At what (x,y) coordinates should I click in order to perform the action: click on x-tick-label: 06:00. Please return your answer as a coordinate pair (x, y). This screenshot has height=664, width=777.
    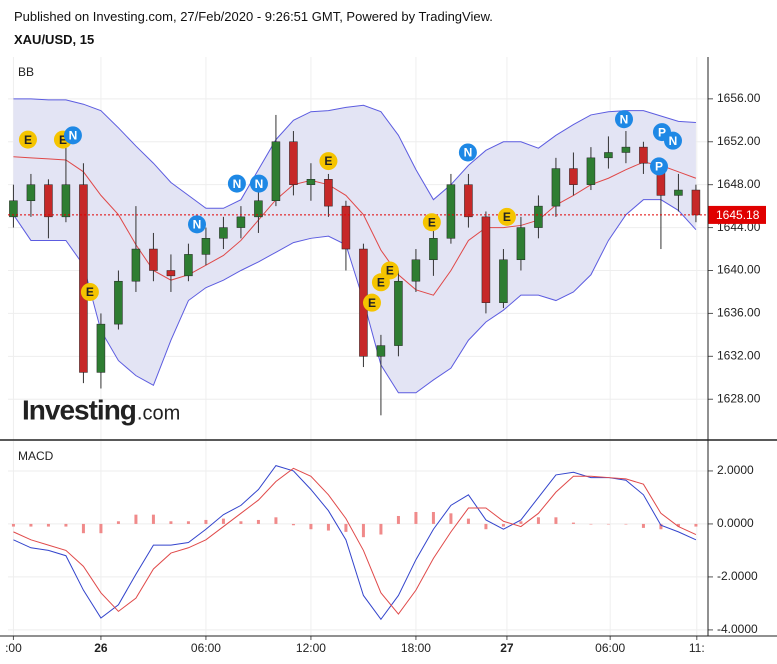
    Looking at the image, I should click on (610, 648).